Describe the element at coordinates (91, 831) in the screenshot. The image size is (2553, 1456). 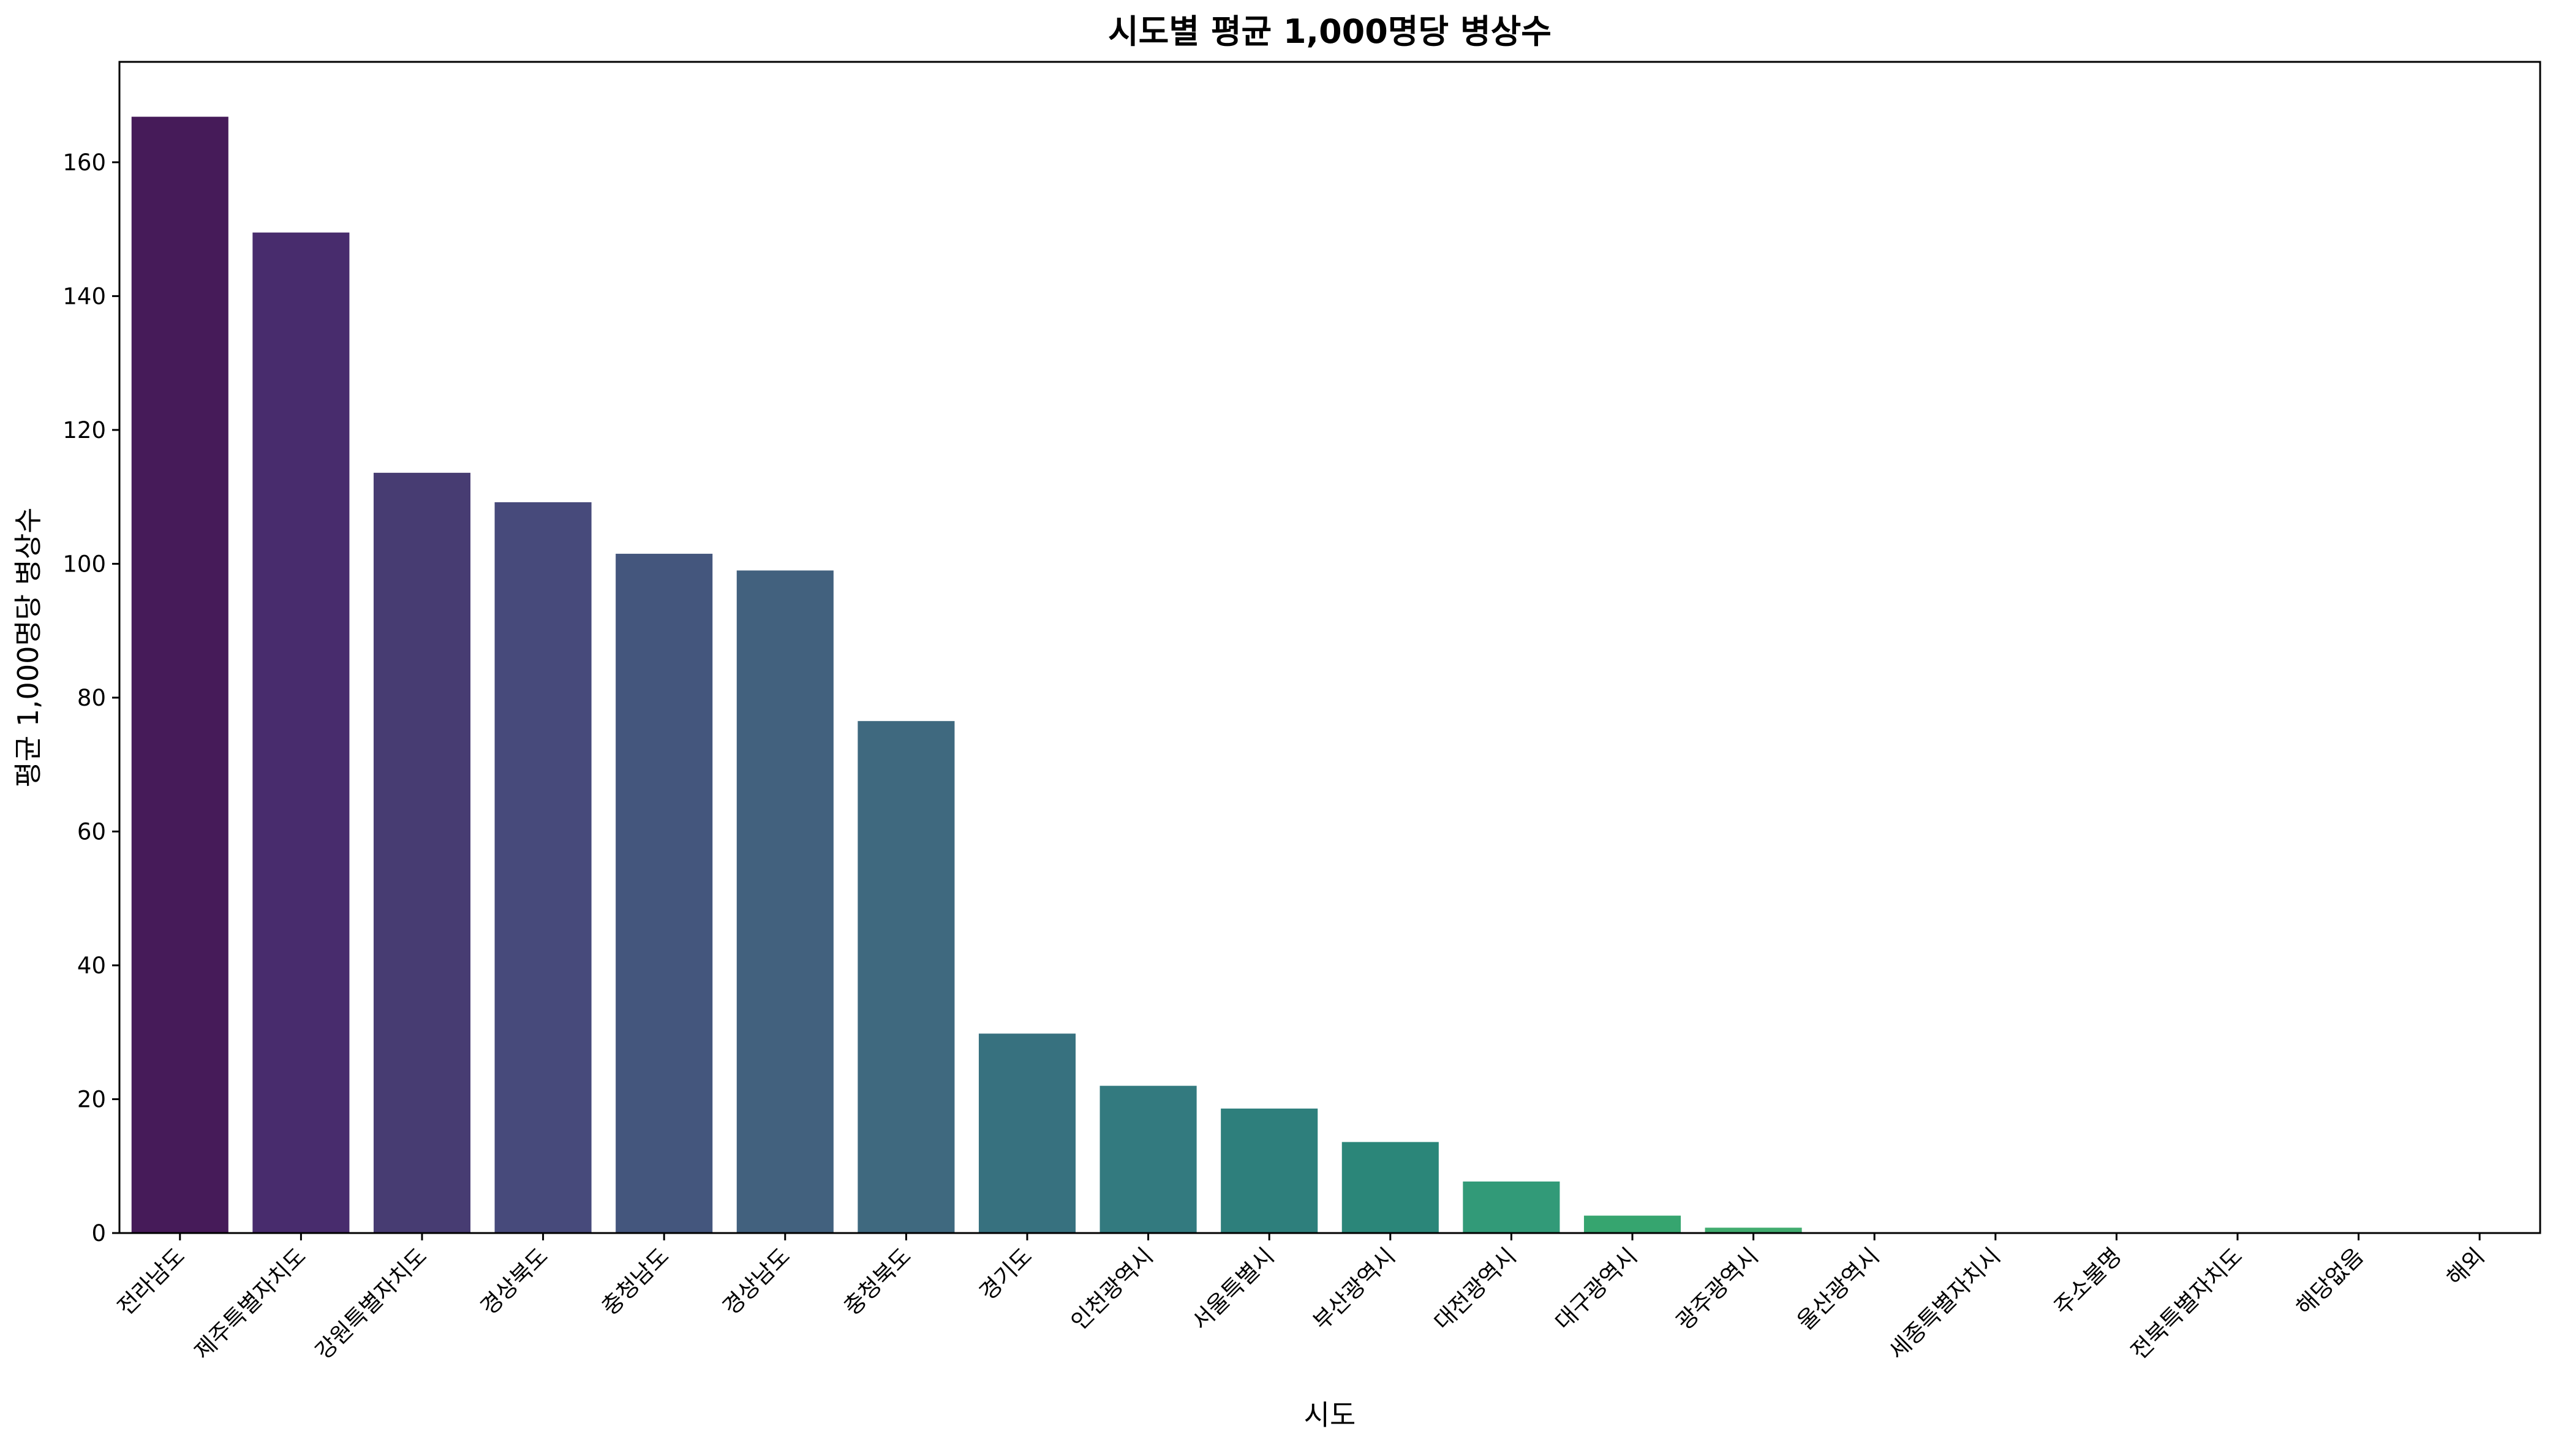
I see `y-tick-label: 60` at that location.